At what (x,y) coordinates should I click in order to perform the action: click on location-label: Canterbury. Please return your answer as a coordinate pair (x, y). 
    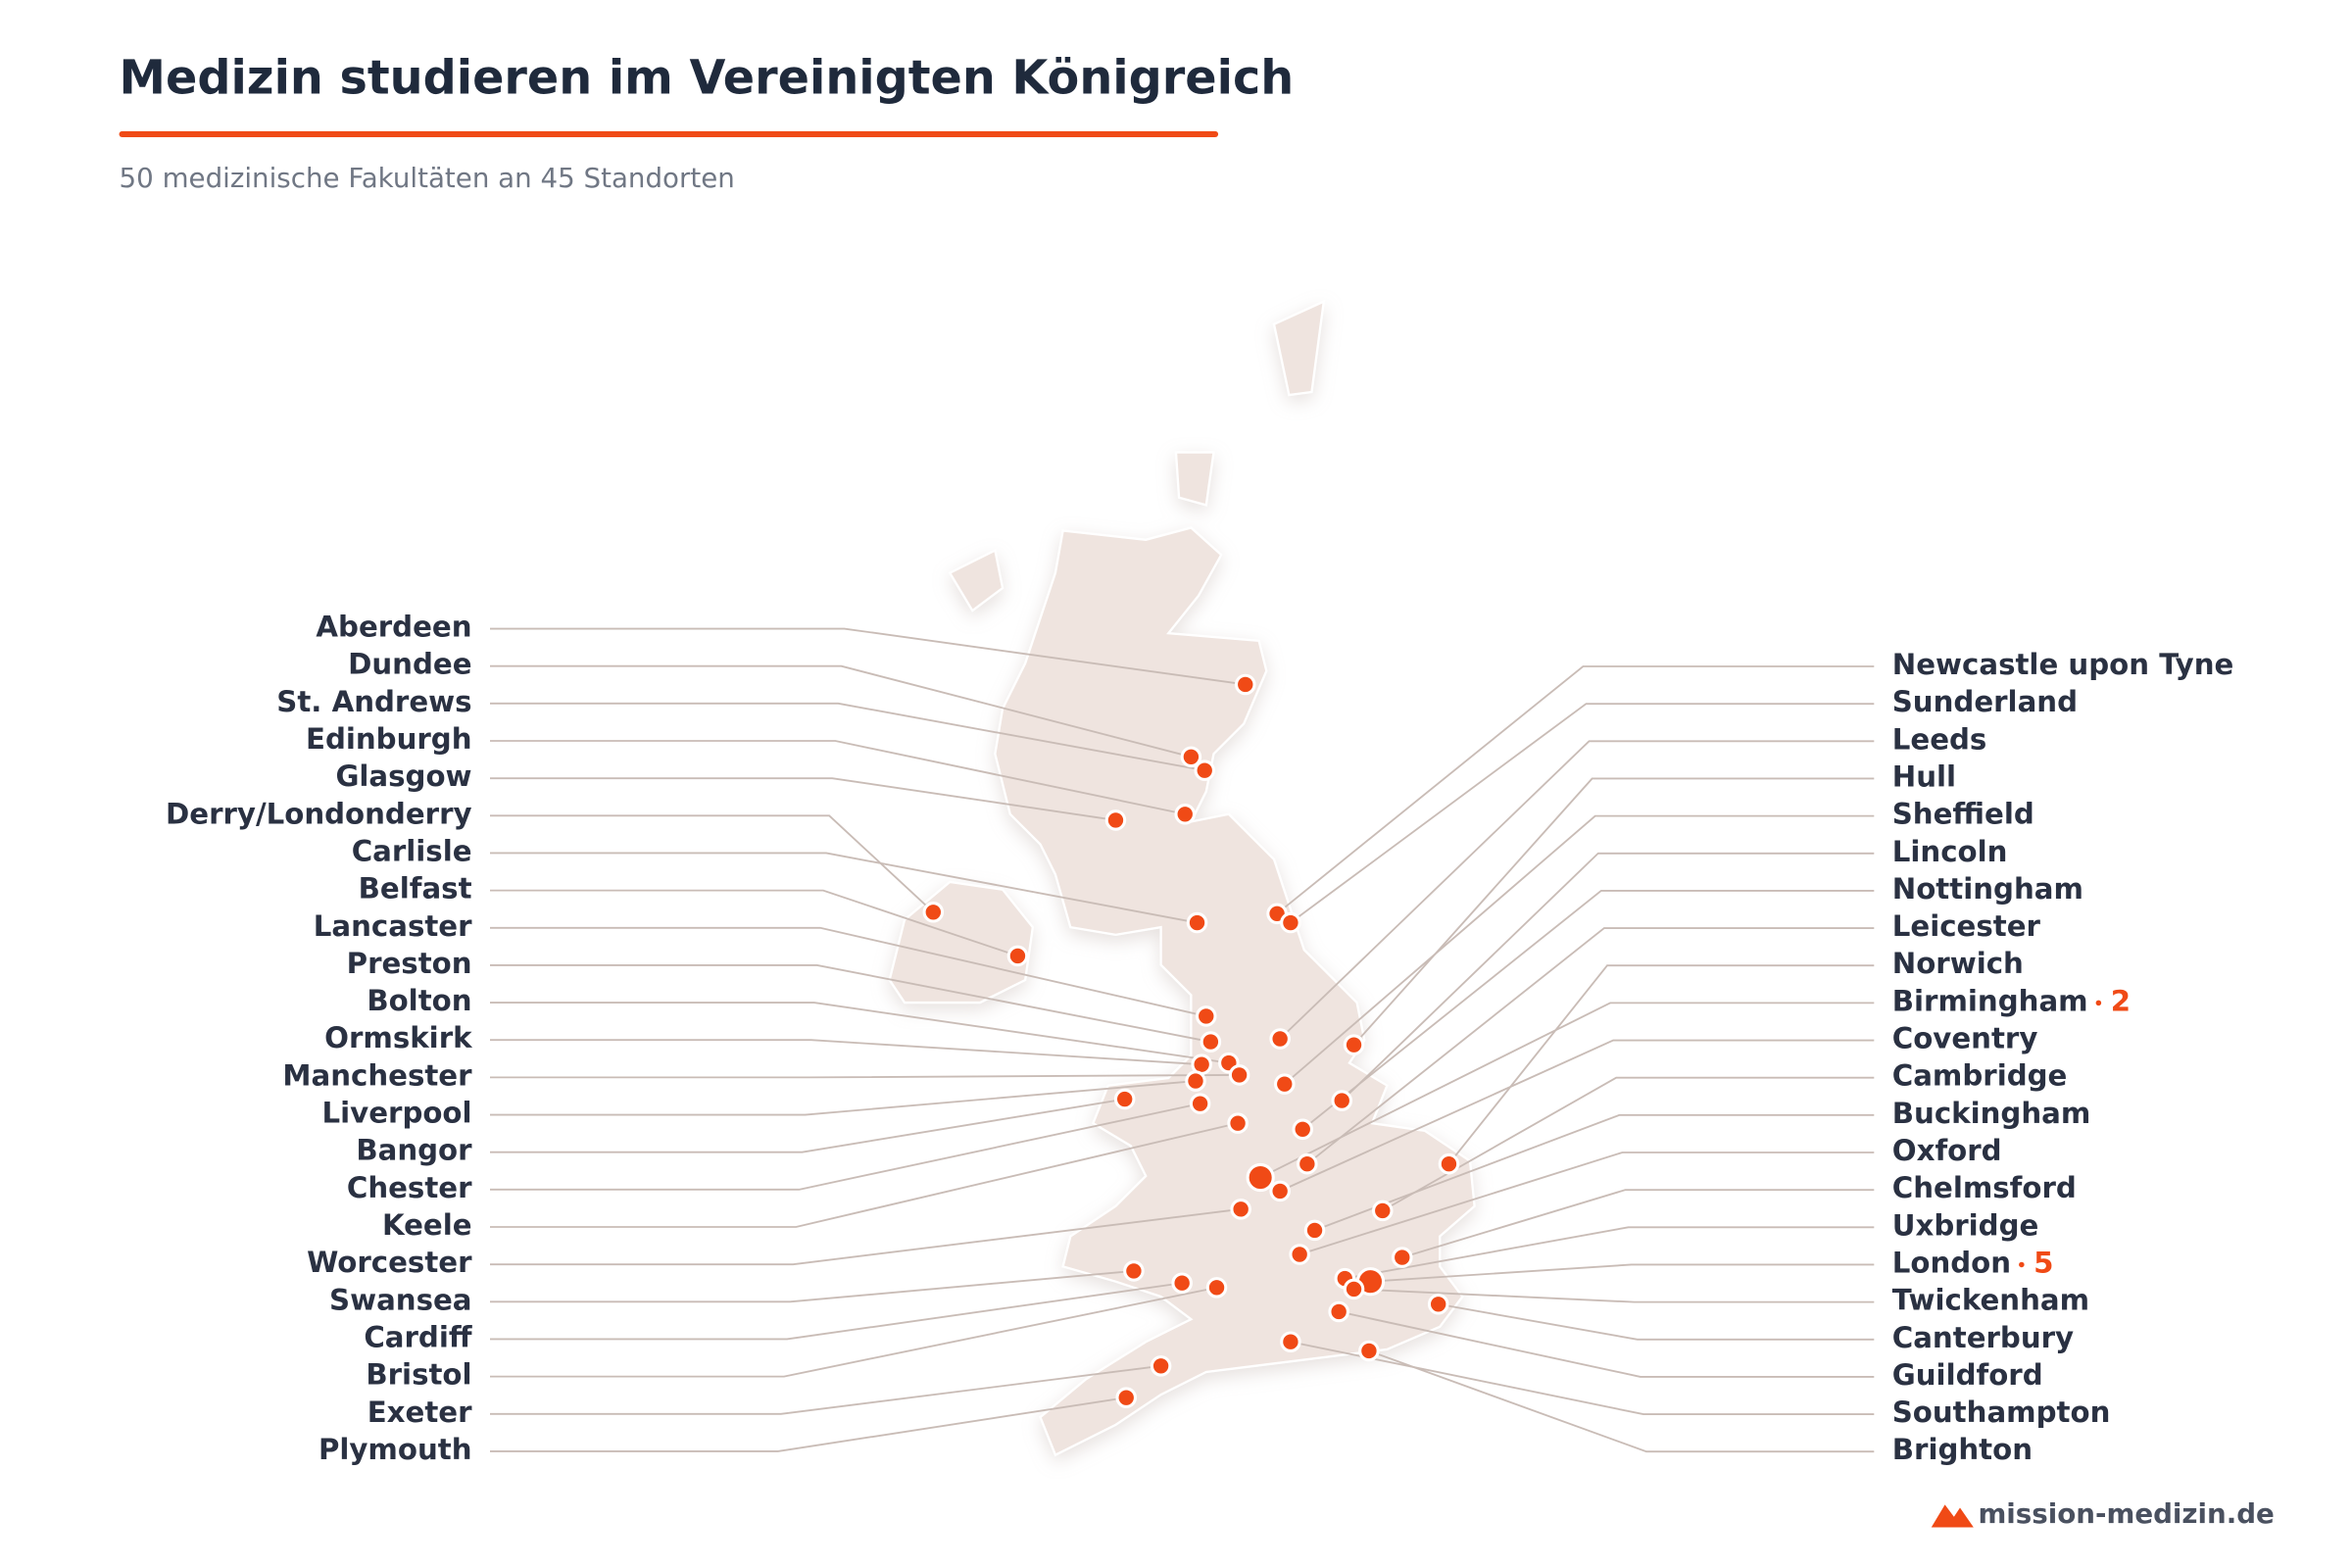
    Looking at the image, I should click on (1983, 1337).